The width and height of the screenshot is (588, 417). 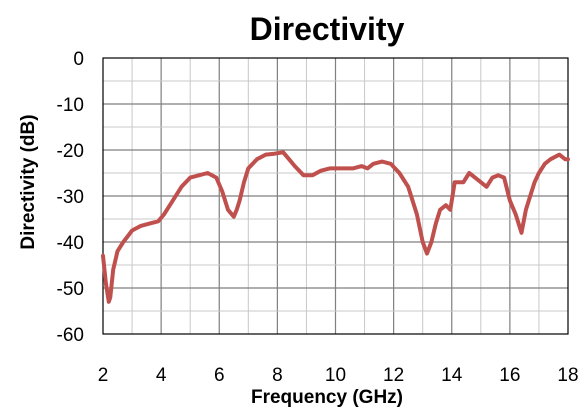 I want to click on y-axis-label: Directivity (dB), so click(x=28, y=181).